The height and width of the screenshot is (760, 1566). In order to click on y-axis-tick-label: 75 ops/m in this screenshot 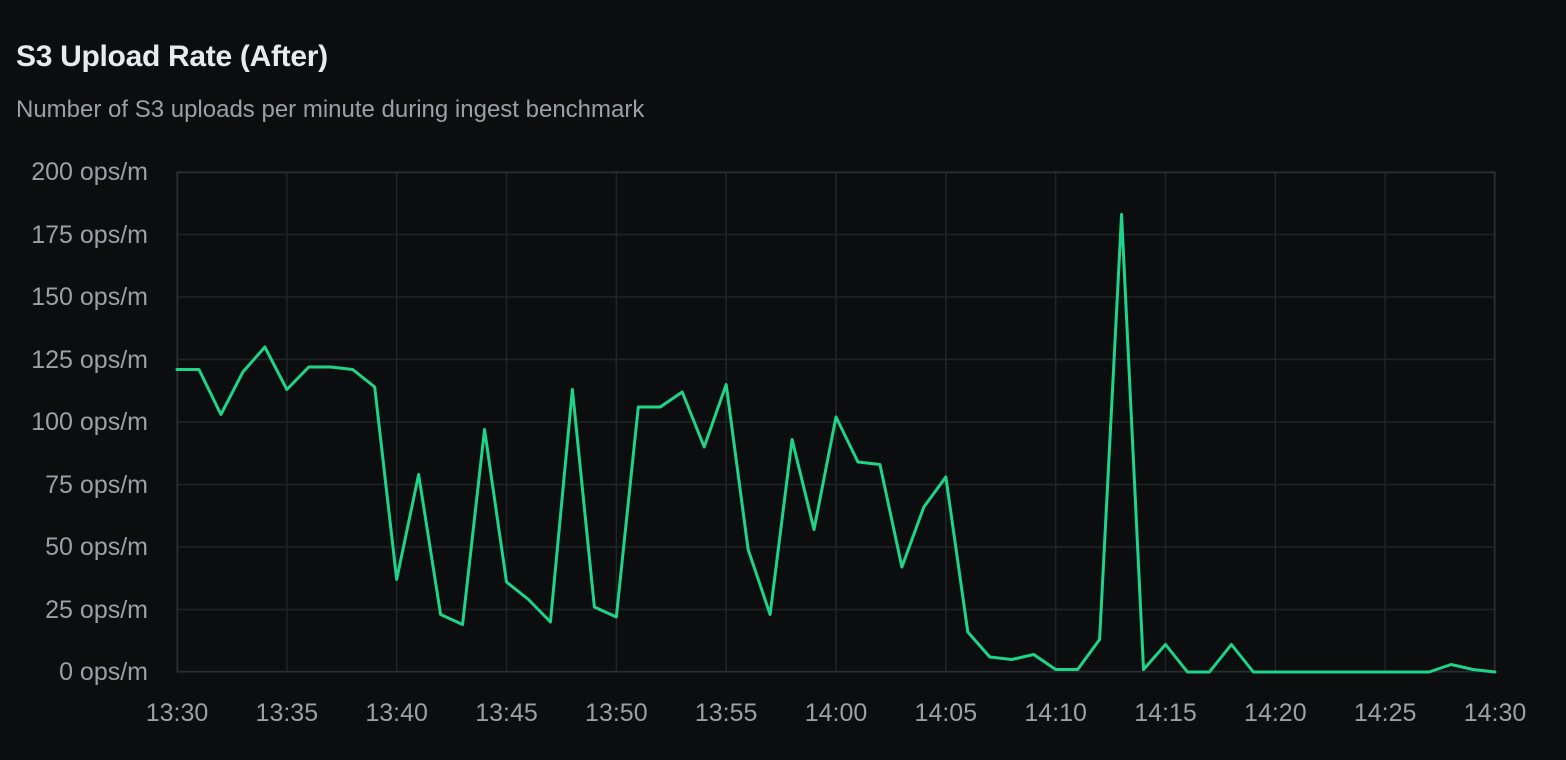, I will do `click(96, 484)`.